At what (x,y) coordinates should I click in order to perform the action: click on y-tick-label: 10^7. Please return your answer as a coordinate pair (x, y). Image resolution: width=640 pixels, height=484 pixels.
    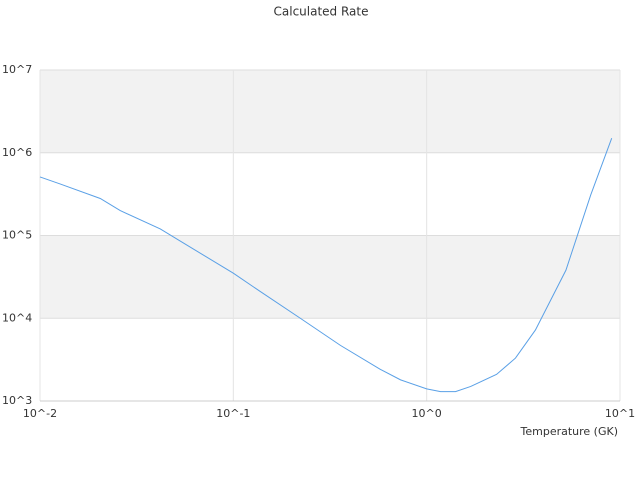
    Looking at the image, I should click on (17, 69).